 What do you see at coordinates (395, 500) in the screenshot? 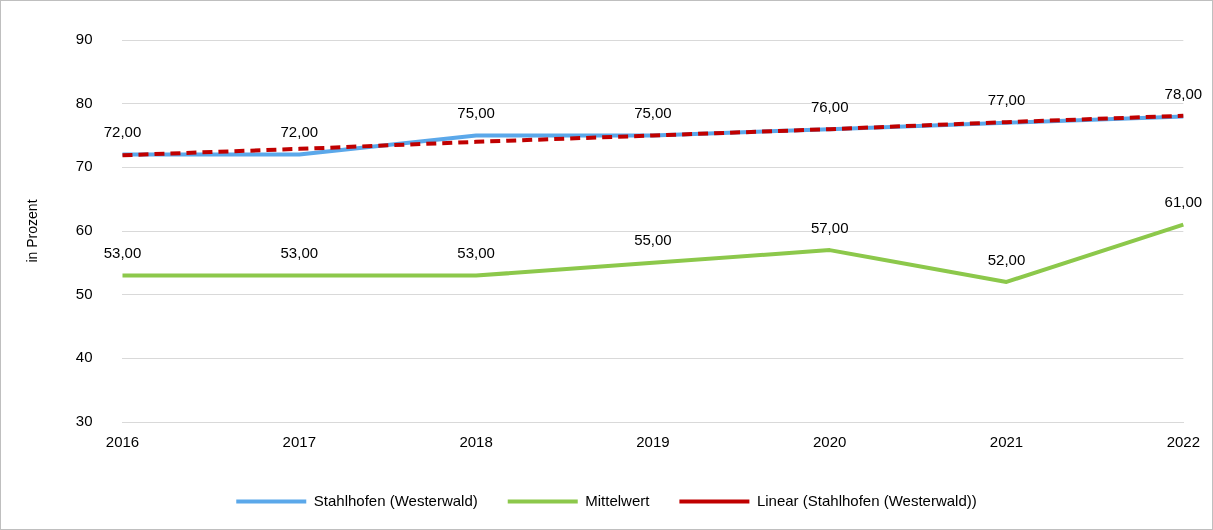
I see `legend-label: Stahlhofen (Westerwald)` at bounding box center [395, 500].